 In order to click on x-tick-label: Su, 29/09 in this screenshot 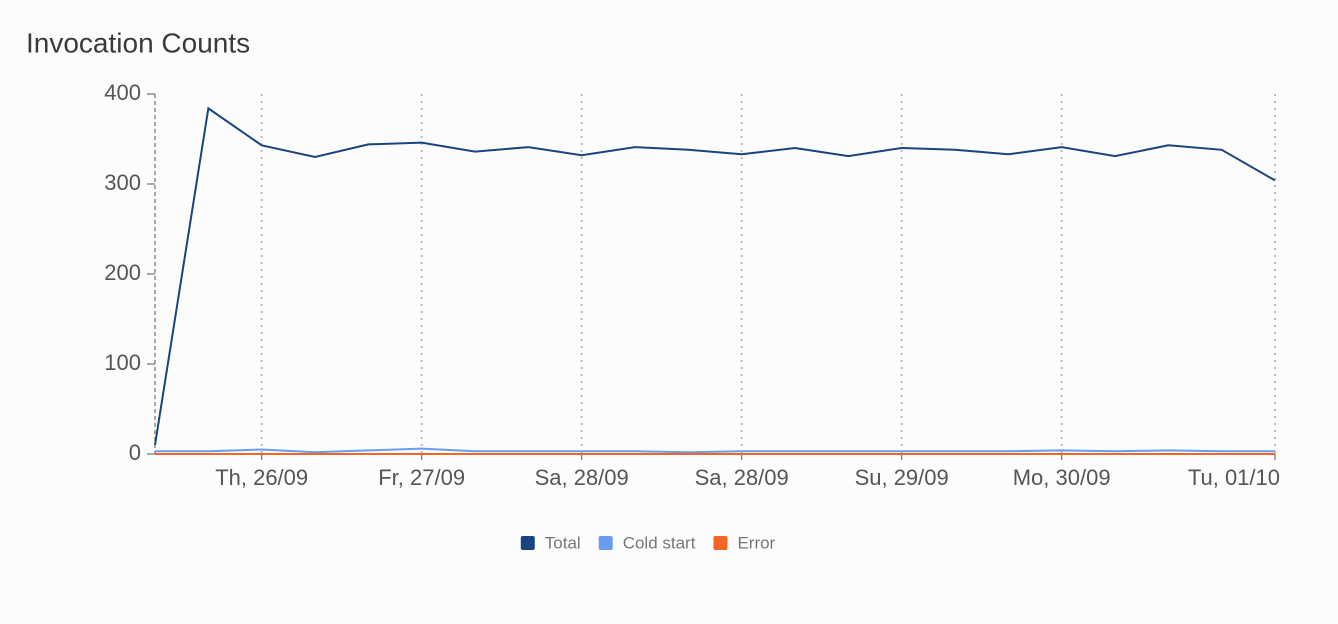, I will do `click(902, 477)`.